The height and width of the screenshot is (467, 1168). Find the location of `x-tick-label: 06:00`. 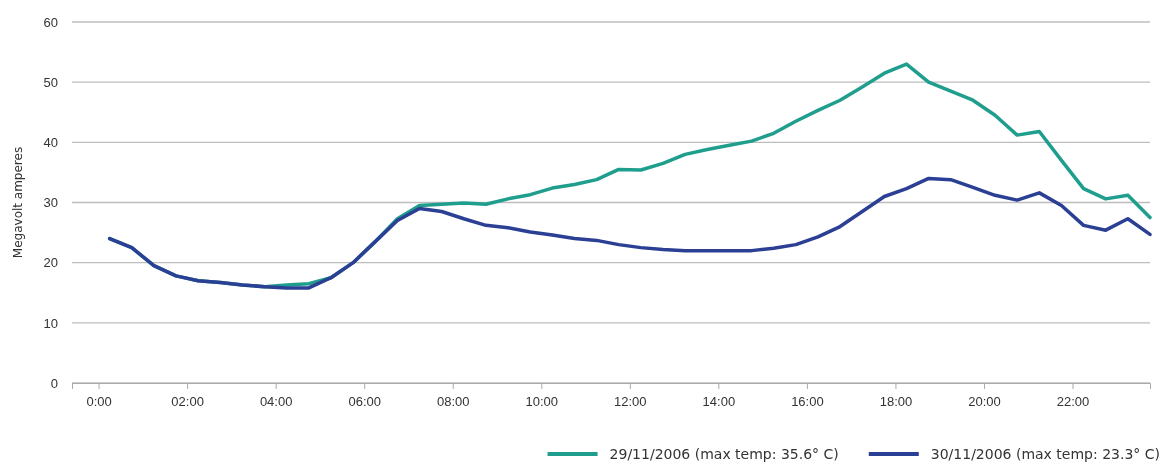

x-tick-label: 06:00 is located at coordinates (364, 402).